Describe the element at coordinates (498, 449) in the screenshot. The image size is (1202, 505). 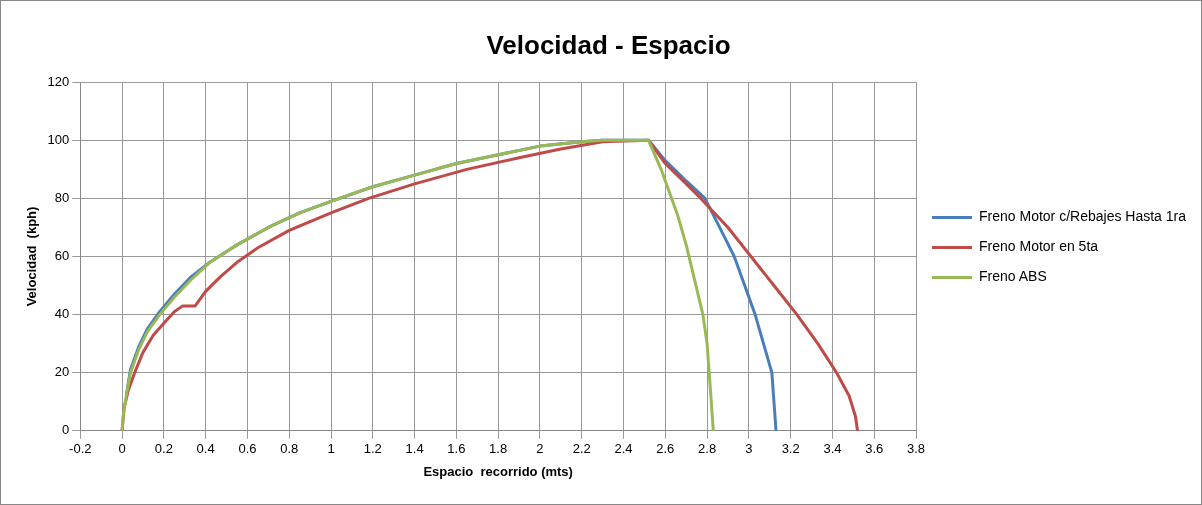
I see `x-tick-label: 1.8` at that location.